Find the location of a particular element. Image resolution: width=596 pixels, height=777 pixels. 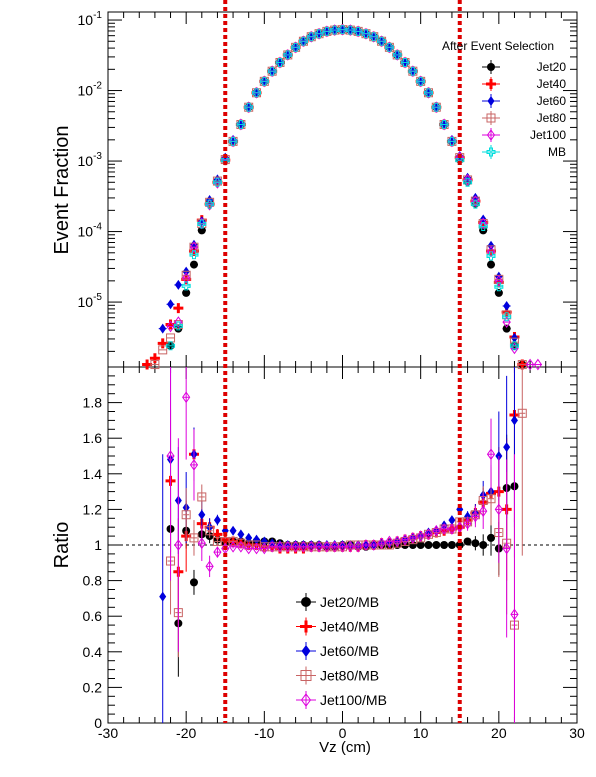

bottom-y-axis-label: Ratio is located at coordinates (62, 545).